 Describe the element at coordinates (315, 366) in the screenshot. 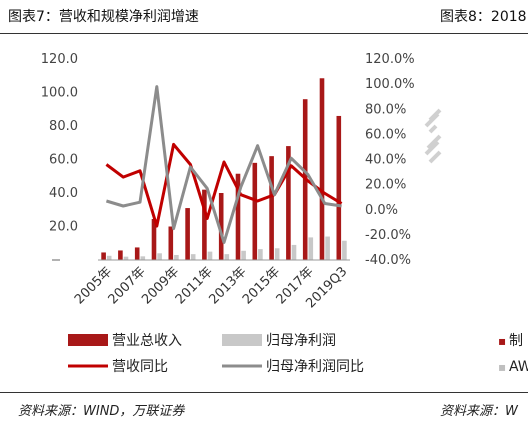

I see `legend-label: 归母净利润同比` at that location.